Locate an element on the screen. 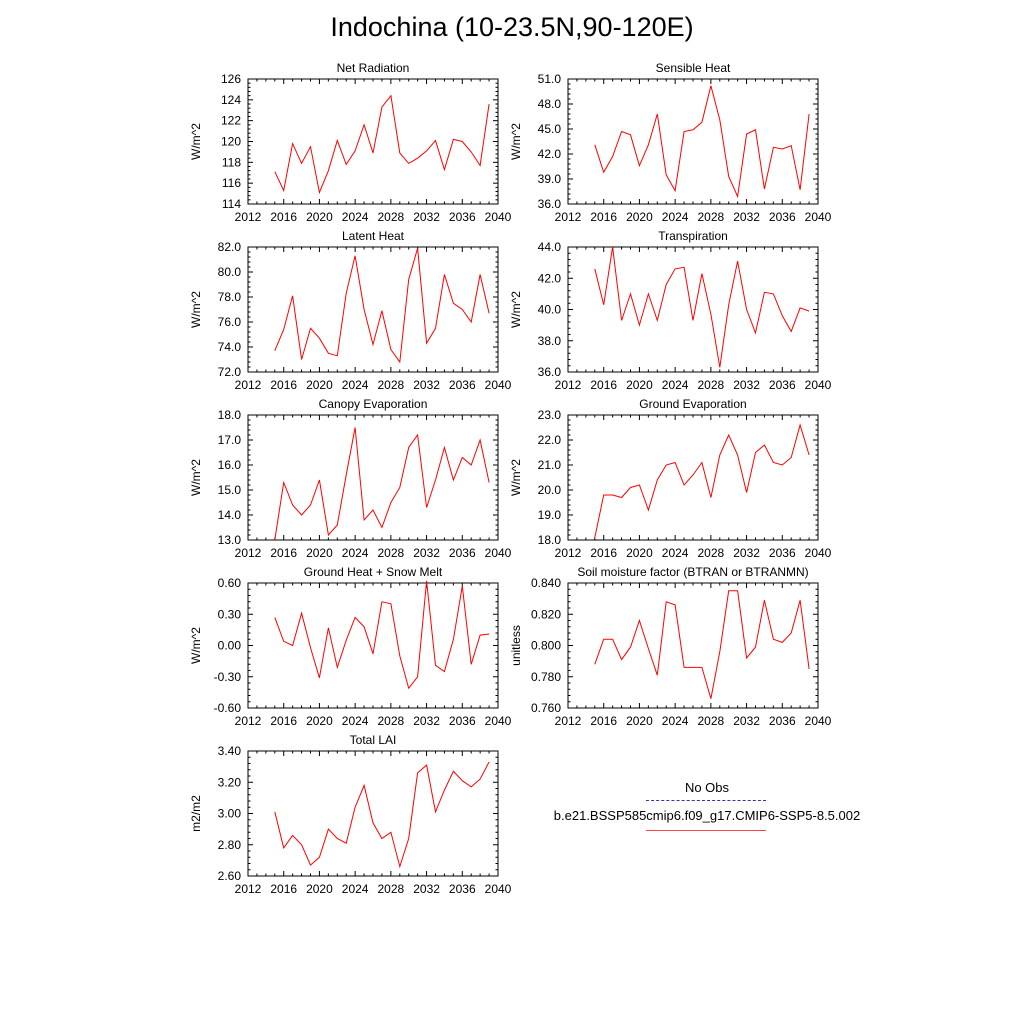 This screenshot has height=1024, width=1024. y-tick-label: 76.0 is located at coordinates (230, 322).